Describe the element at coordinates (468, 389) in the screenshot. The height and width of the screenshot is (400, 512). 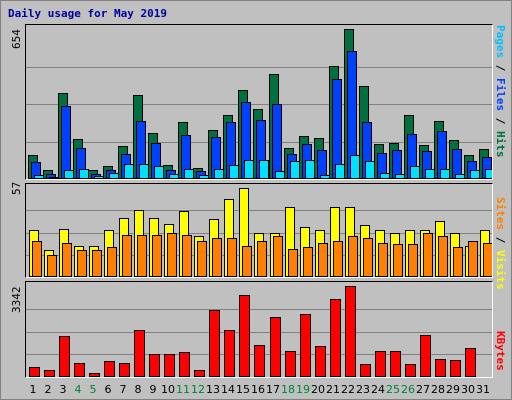
I see `x-tick-label: 30` at that location.